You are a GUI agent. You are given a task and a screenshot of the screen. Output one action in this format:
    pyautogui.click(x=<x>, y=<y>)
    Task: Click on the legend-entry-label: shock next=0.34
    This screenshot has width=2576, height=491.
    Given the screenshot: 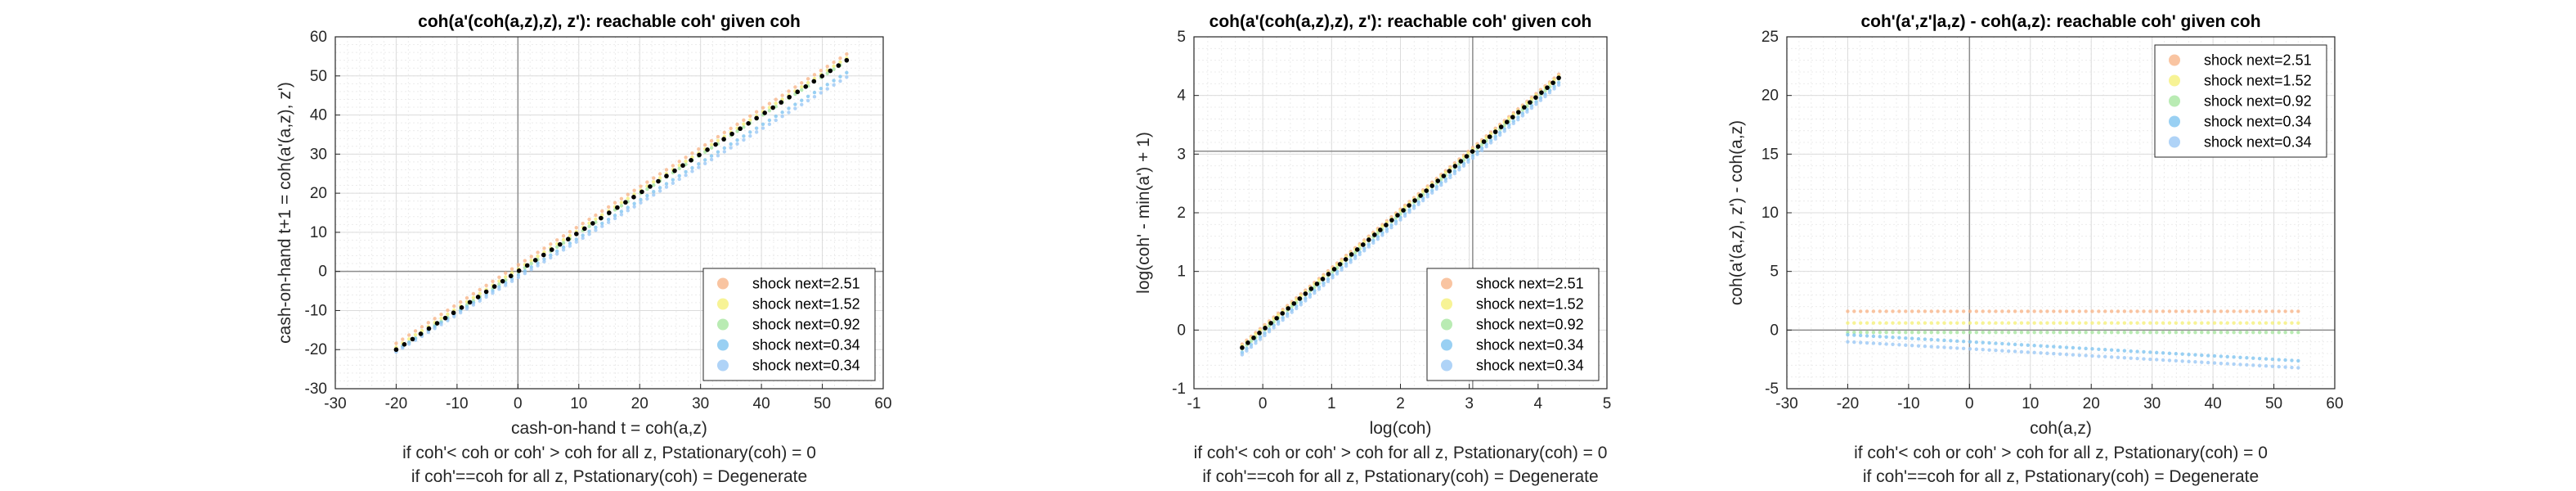 What is the action you would take?
    pyautogui.click(x=1530, y=346)
    